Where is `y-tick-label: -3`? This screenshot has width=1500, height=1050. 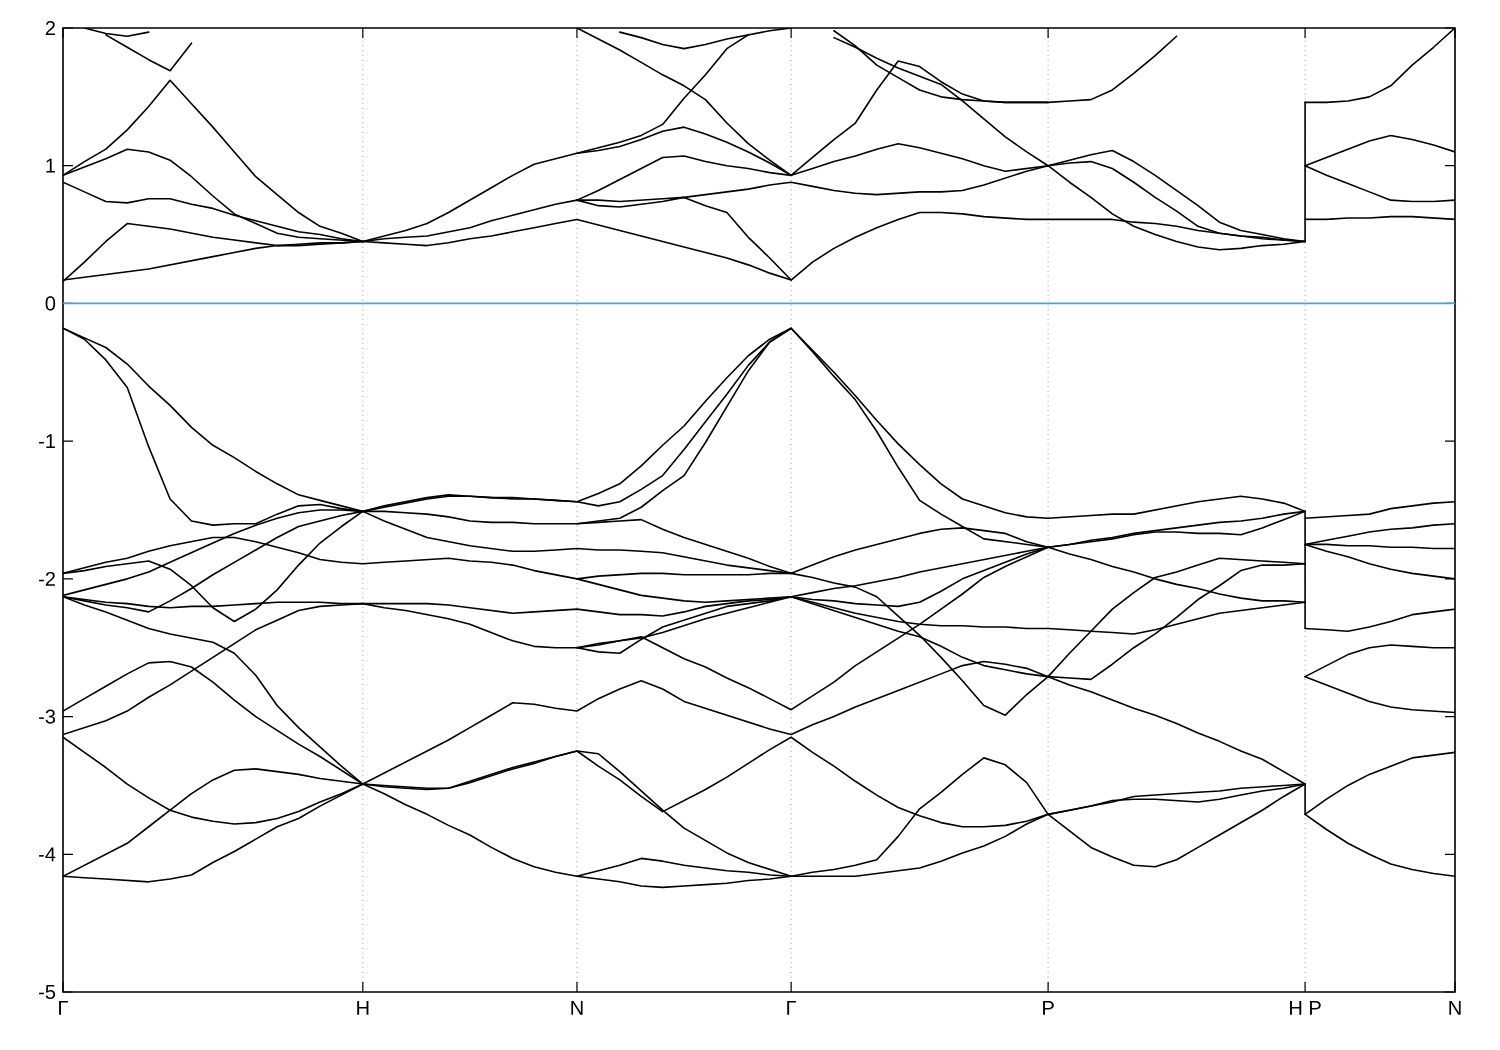
y-tick-label: -3 is located at coordinates (47, 716).